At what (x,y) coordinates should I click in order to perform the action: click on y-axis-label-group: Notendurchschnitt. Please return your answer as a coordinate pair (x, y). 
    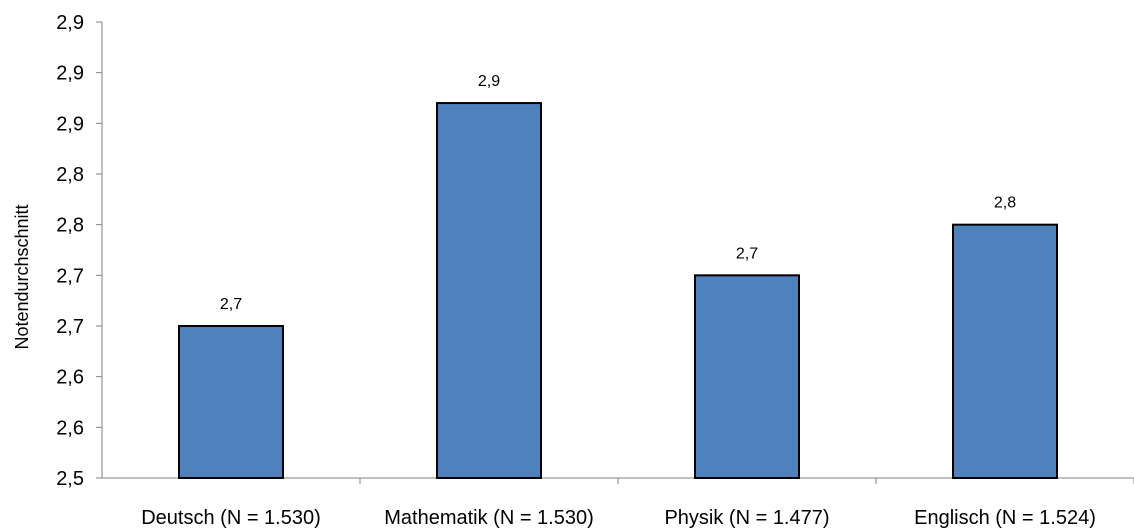
    Looking at the image, I should click on (22, 276).